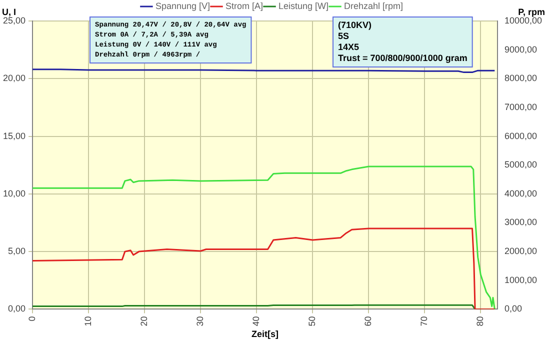 The height and width of the screenshot is (342, 549). I want to click on y2-tick-label: 0,00, so click(513, 309).